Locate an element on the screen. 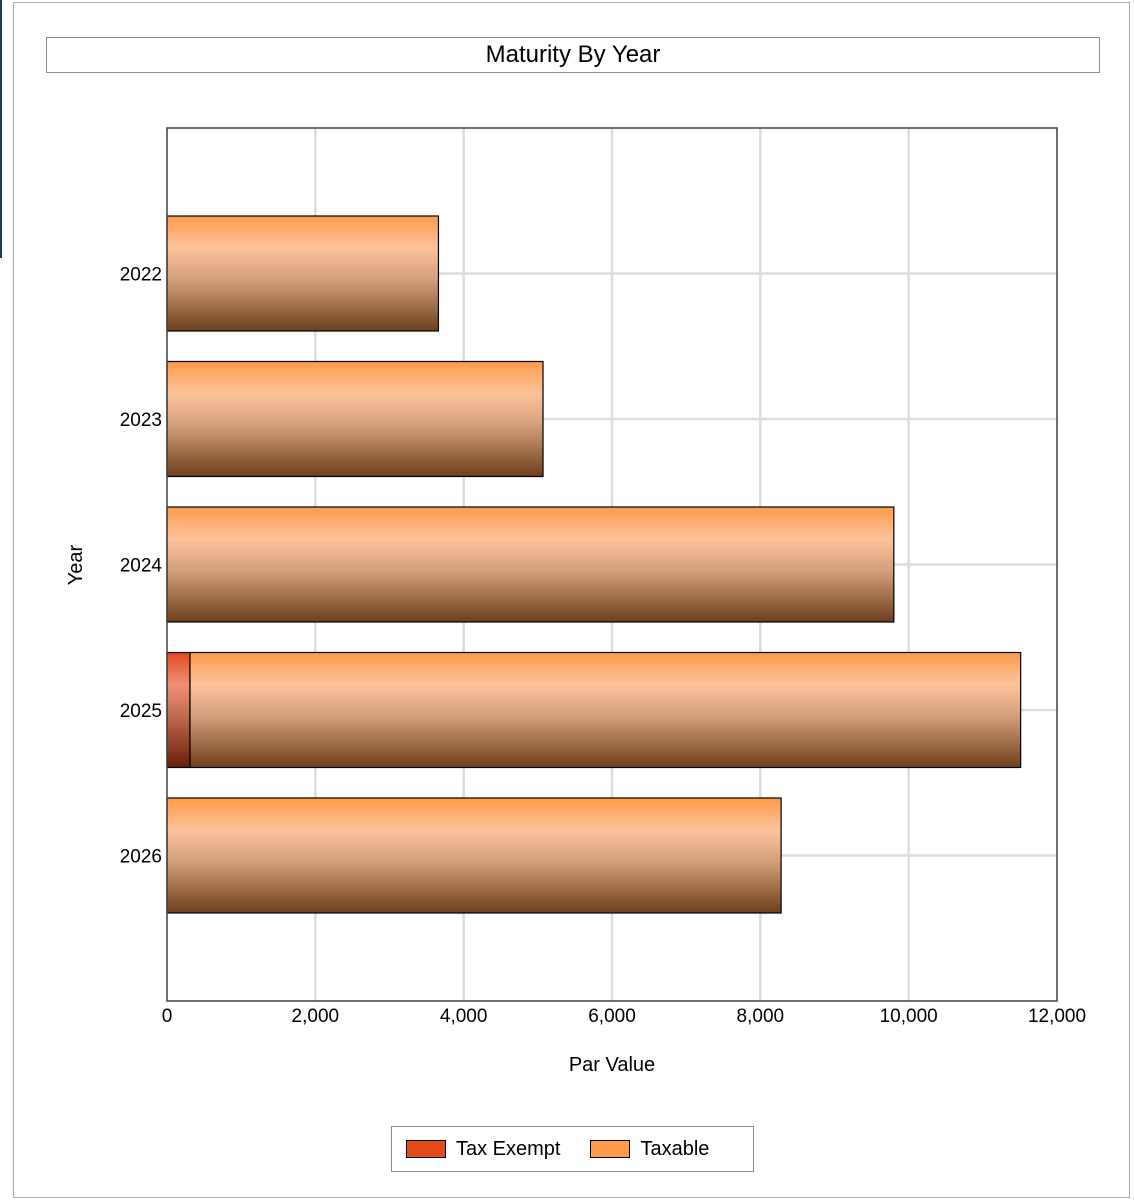  x-tick-label: 4,000 is located at coordinates (464, 1016).